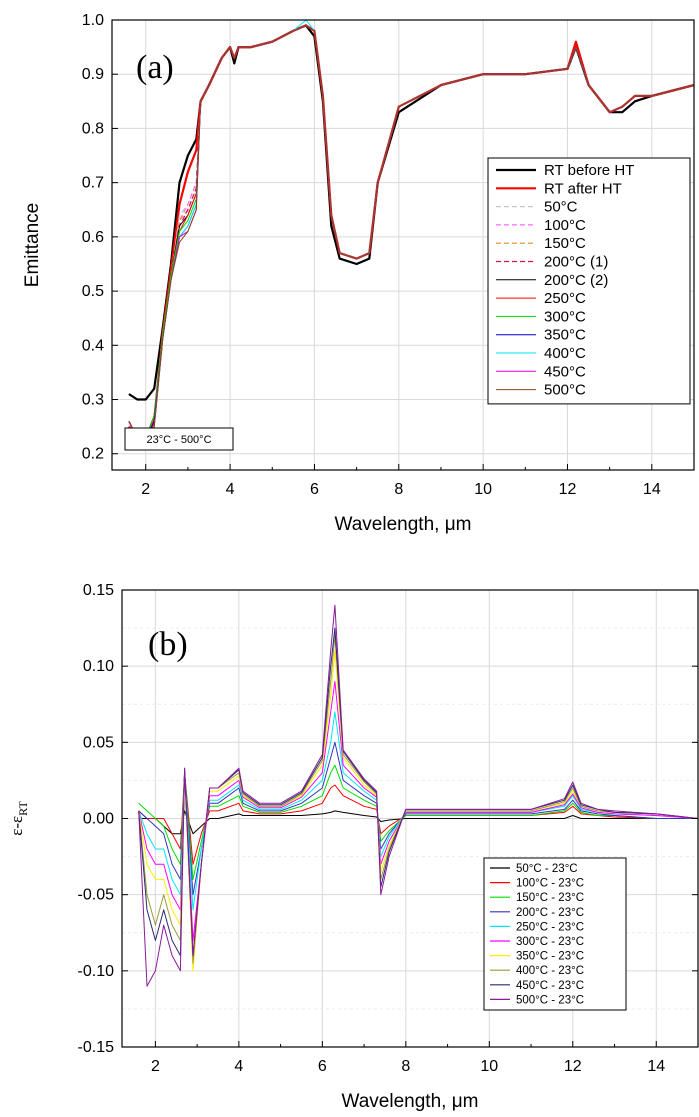 This screenshot has height=1117, width=699. What do you see at coordinates (550, 986) in the screenshot?
I see `legend-entry-label: 450°C - 23°C` at bounding box center [550, 986].